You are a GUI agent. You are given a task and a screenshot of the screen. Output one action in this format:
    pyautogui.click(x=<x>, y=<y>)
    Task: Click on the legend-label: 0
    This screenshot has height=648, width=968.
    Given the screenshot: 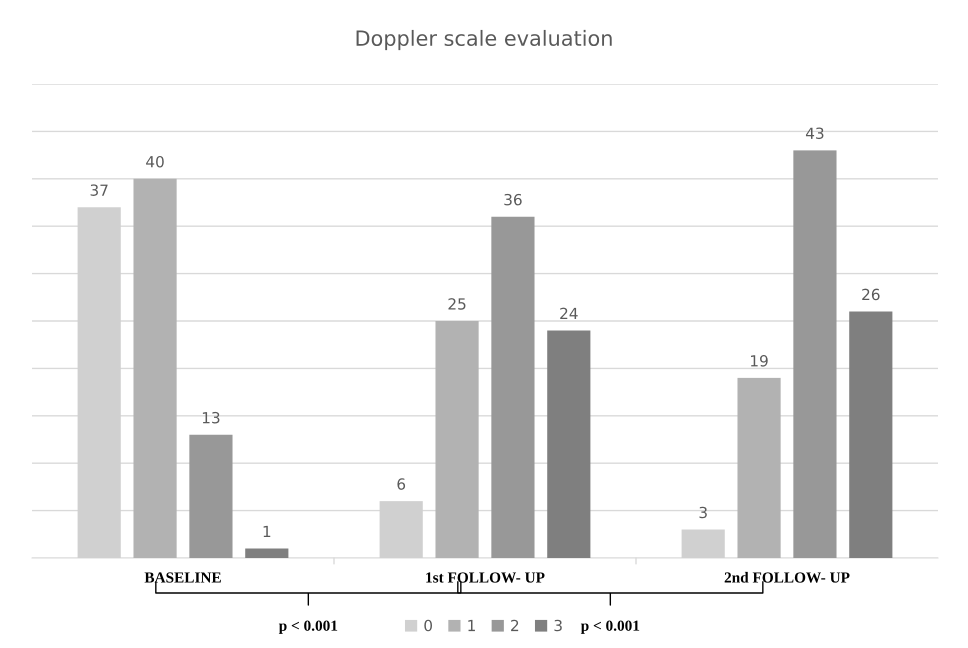 What is the action you would take?
    pyautogui.click(x=428, y=626)
    